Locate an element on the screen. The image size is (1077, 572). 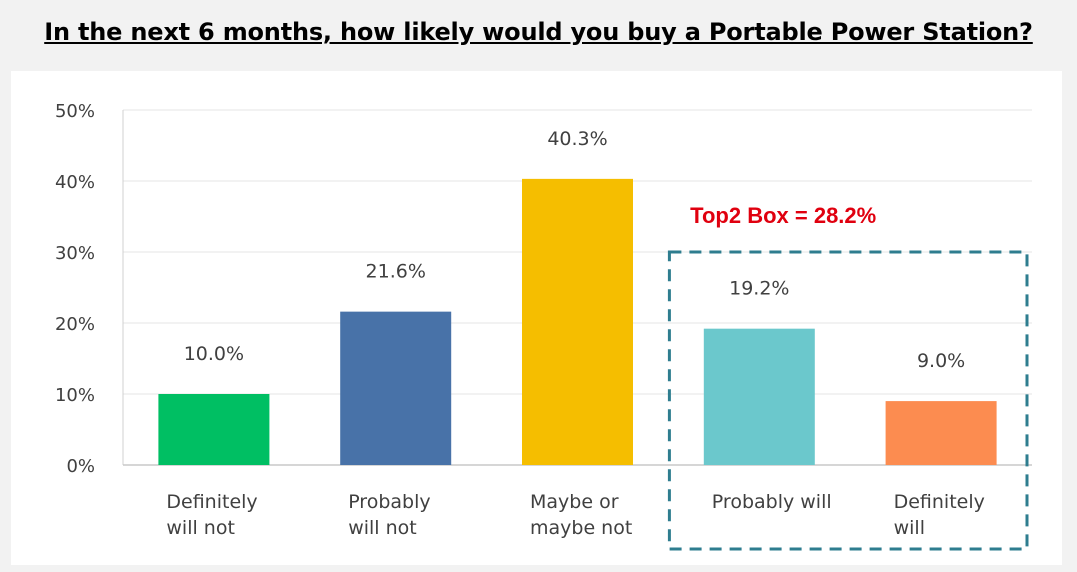
data-label: 21.6% is located at coordinates (396, 272).